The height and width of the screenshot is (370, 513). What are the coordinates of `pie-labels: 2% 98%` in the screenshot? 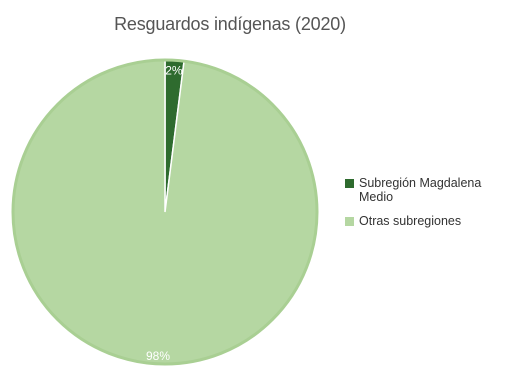 It's located at (164, 213).